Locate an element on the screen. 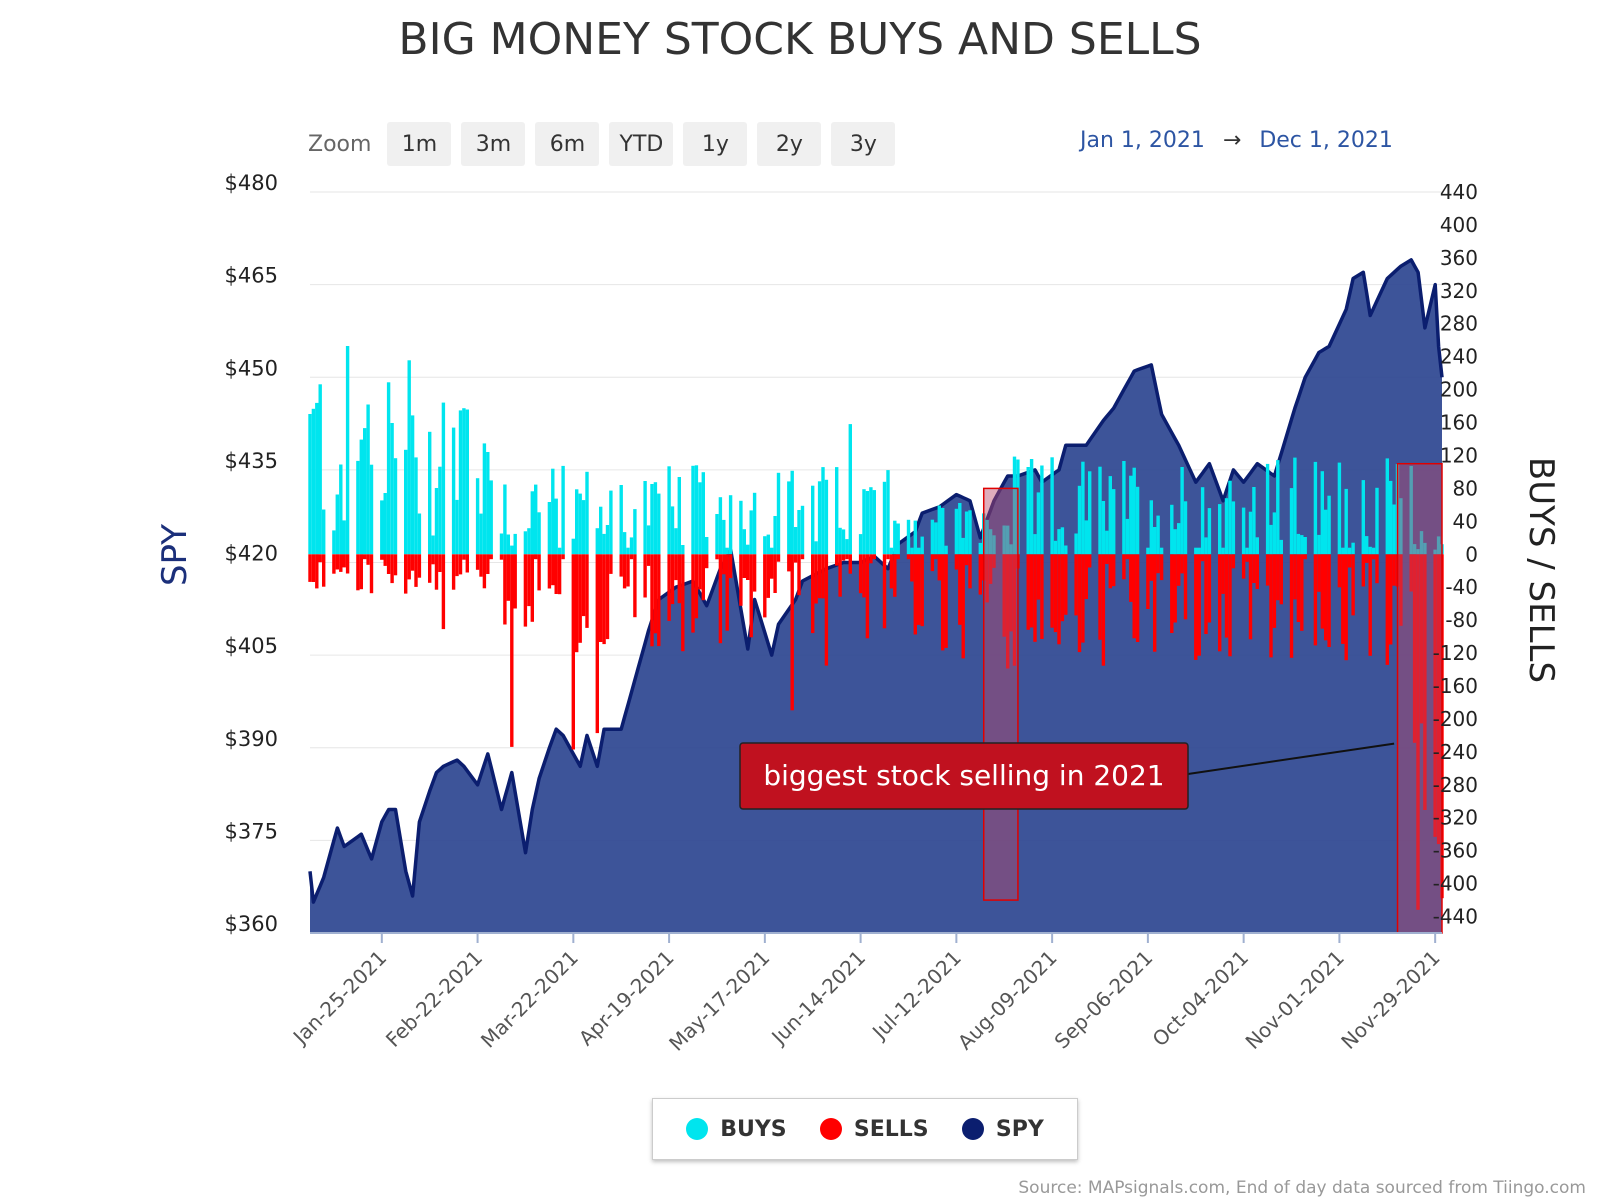 This screenshot has width=1600, height=1200. zoom-ytd-button: YTD is located at coordinates (641, 144).